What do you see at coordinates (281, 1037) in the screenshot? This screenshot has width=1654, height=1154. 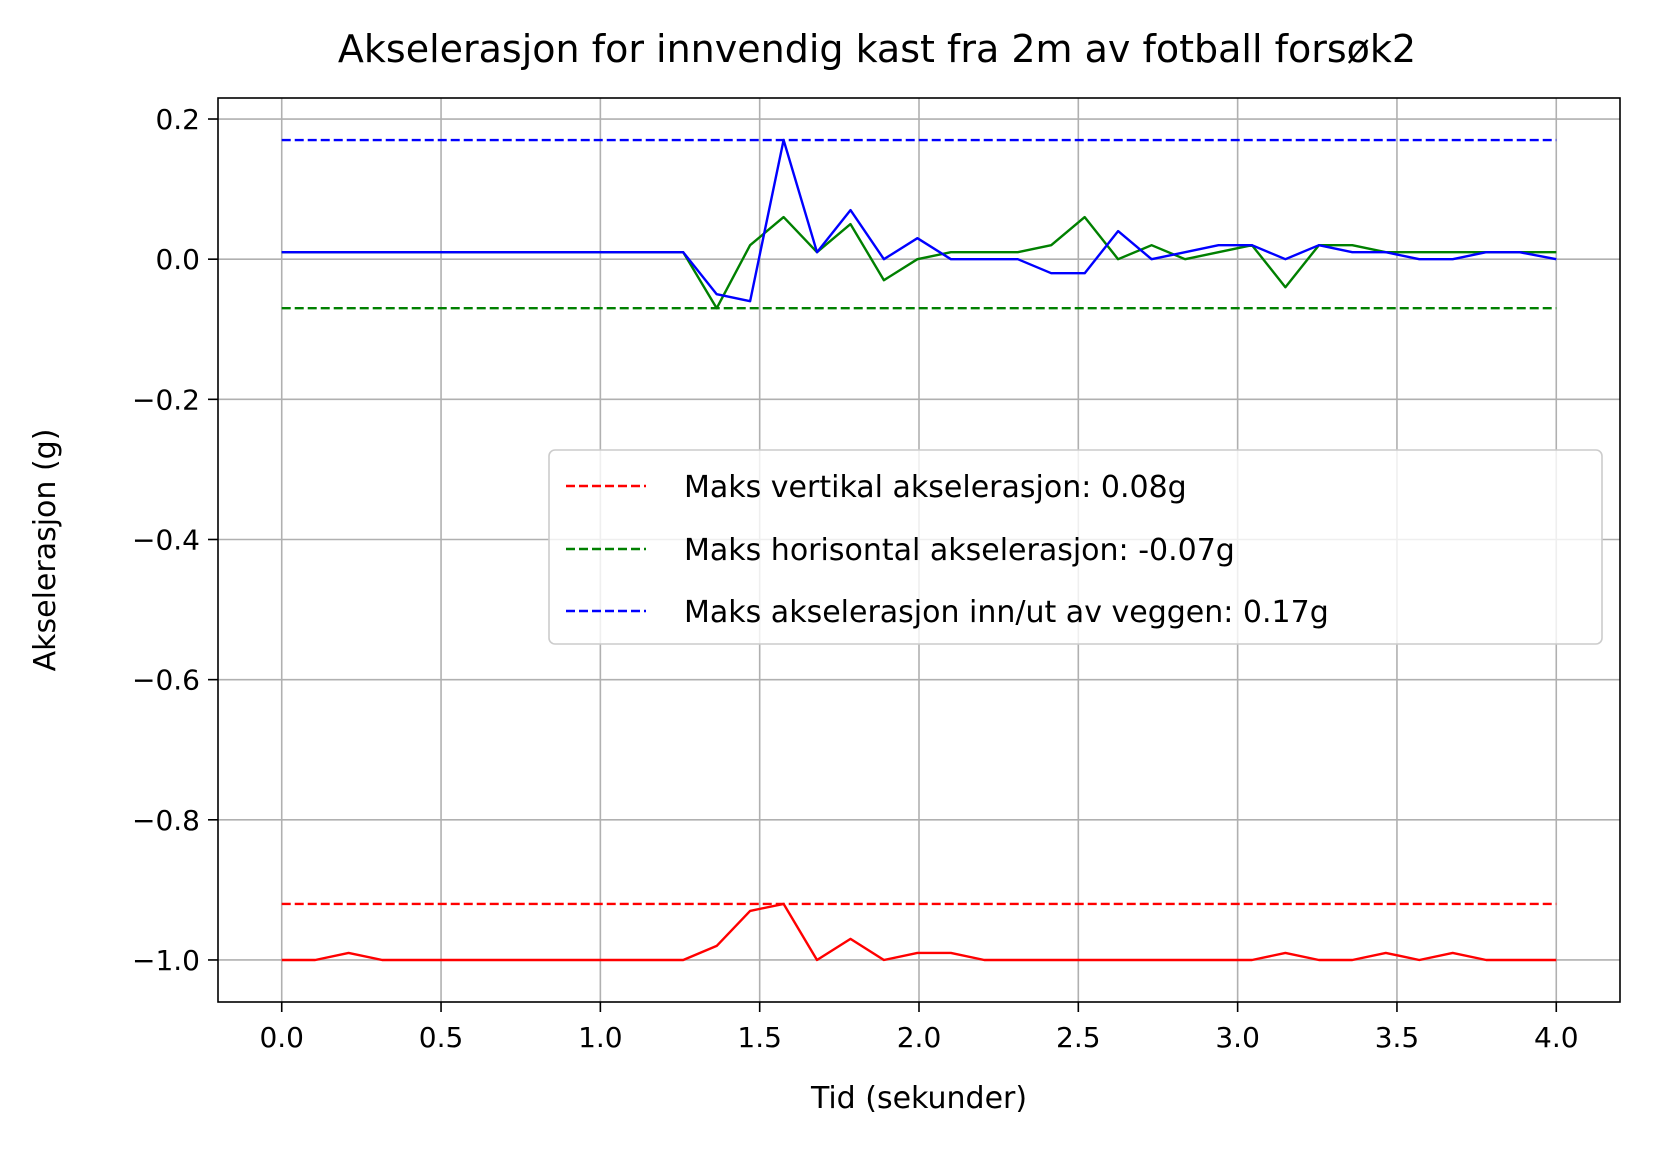 I see `x-tick-label: 0.0` at bounding box center [281, 1037].